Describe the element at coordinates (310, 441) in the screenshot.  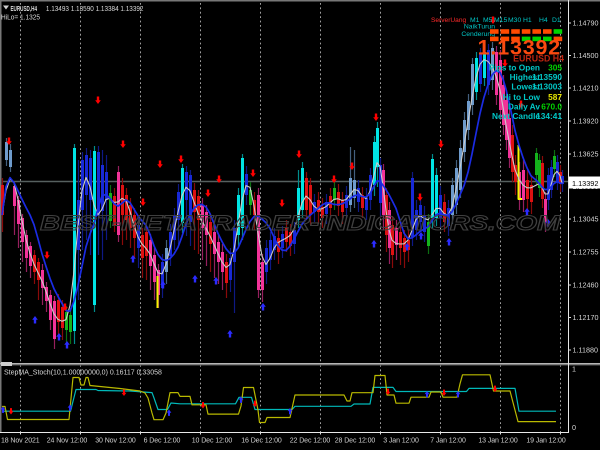
I see `svg-text: 22 Dec 12:00` at that location.